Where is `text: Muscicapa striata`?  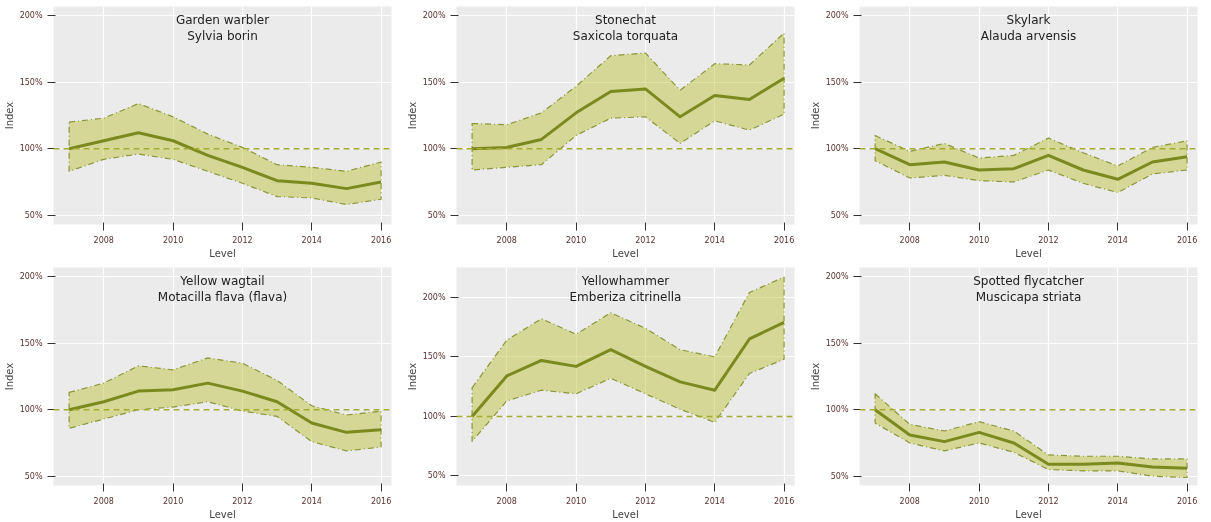
text: Muscicapa striata is located at coordinates (1028, 296).